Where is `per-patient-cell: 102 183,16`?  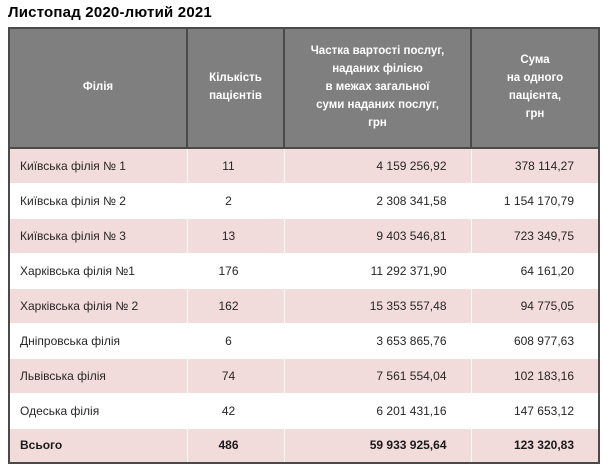
per-patient-cell: 102 183,16 is located at coordinates (535, 376).